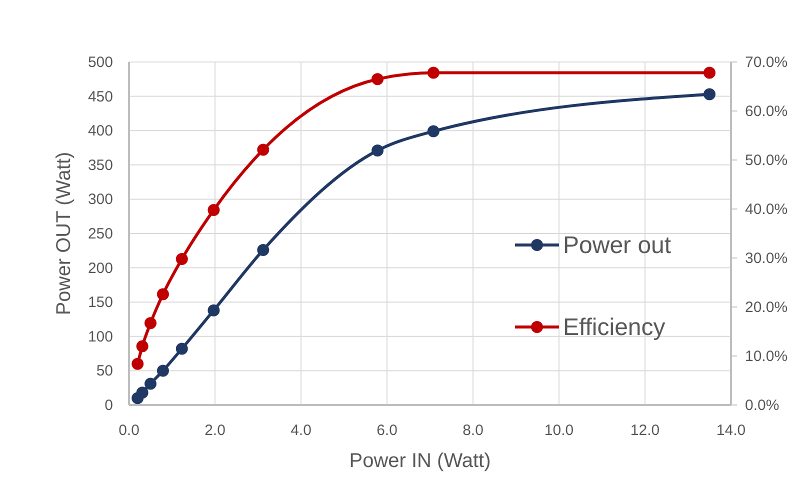 This screenshot has width=799, height=483. What do you see at coordinates (766, 356) in the screenshot?
I see `y2-tick-label: 10.0%` at bounding box center [766, 356].